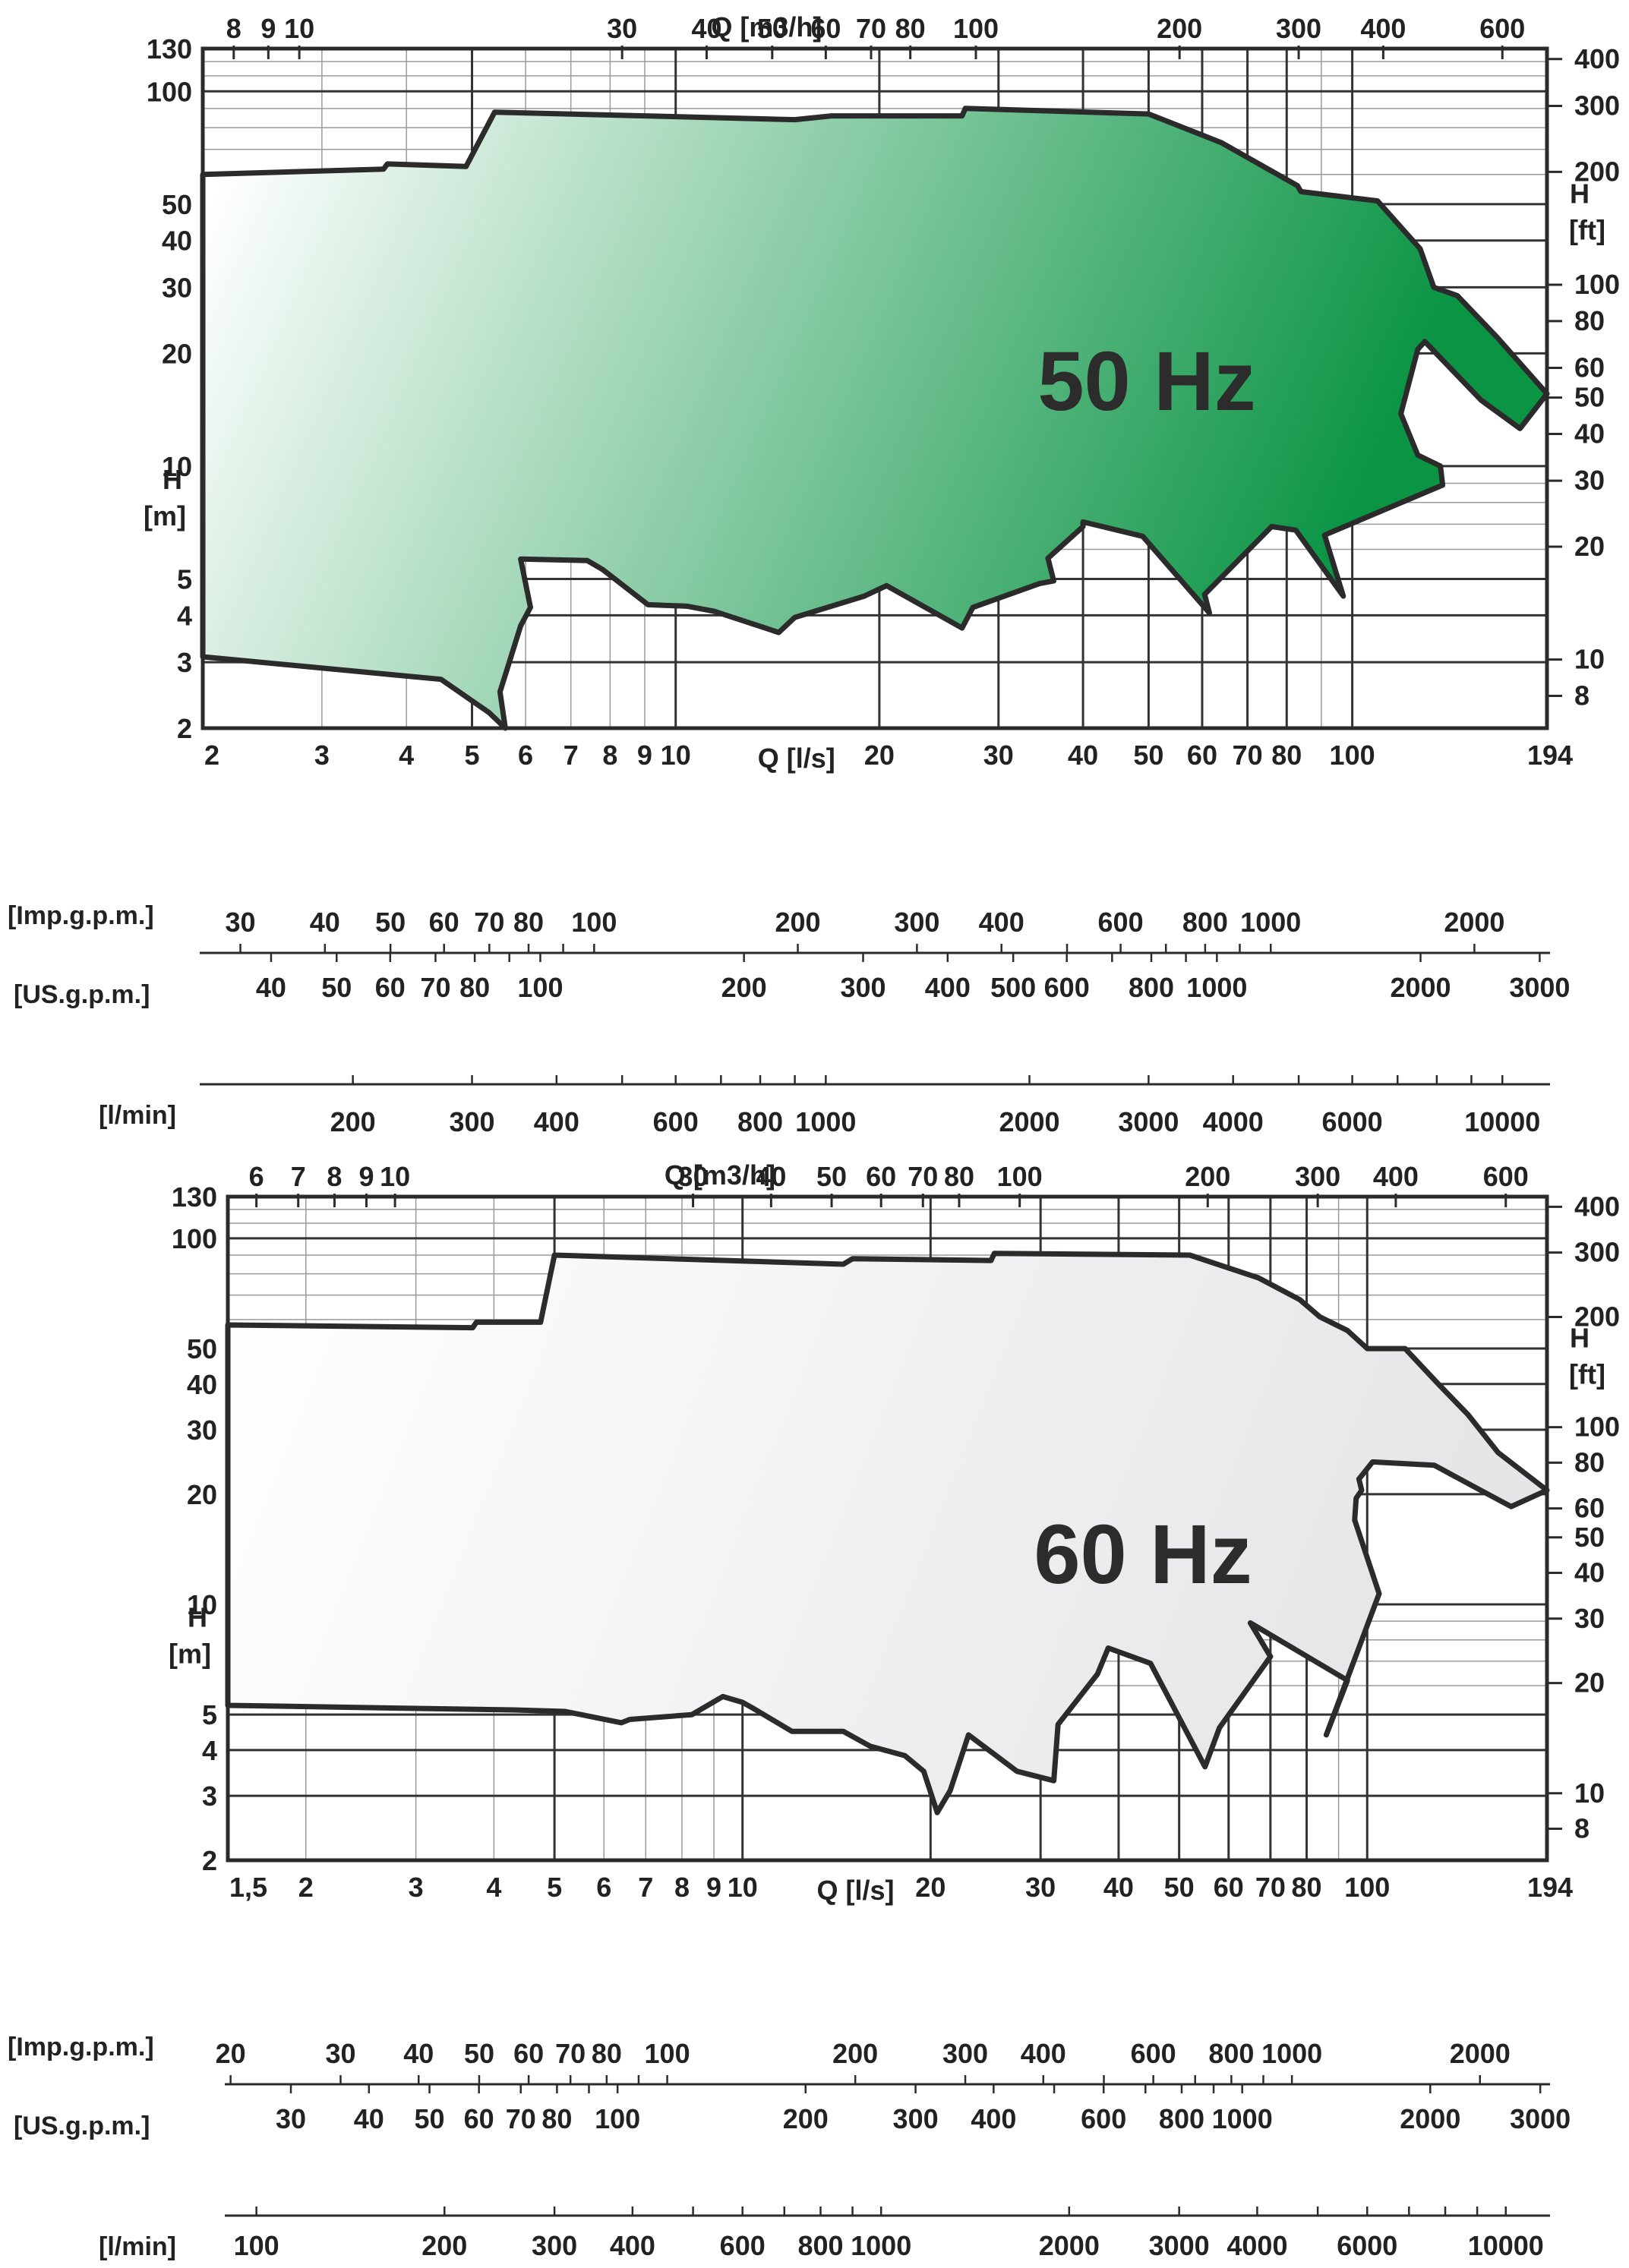 This screenshot has width=1629, height=2268. Describe the element at coordinates (340, 2053) in the screenshot. I see `imp-tick-label: 30` at that location.